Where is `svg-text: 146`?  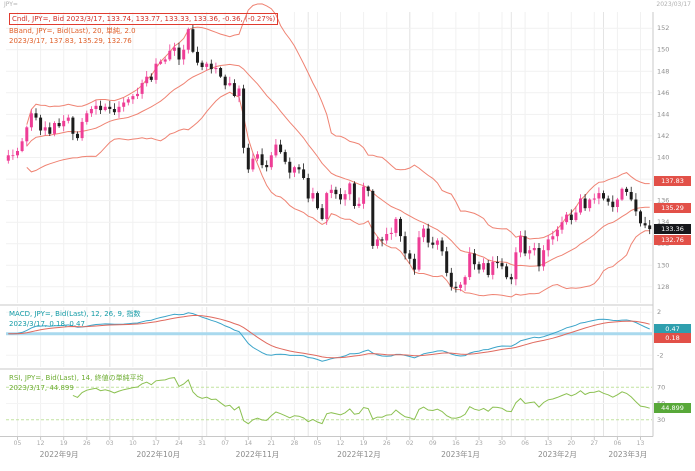 svg-text: 146 is located at coordinates (663, 93).